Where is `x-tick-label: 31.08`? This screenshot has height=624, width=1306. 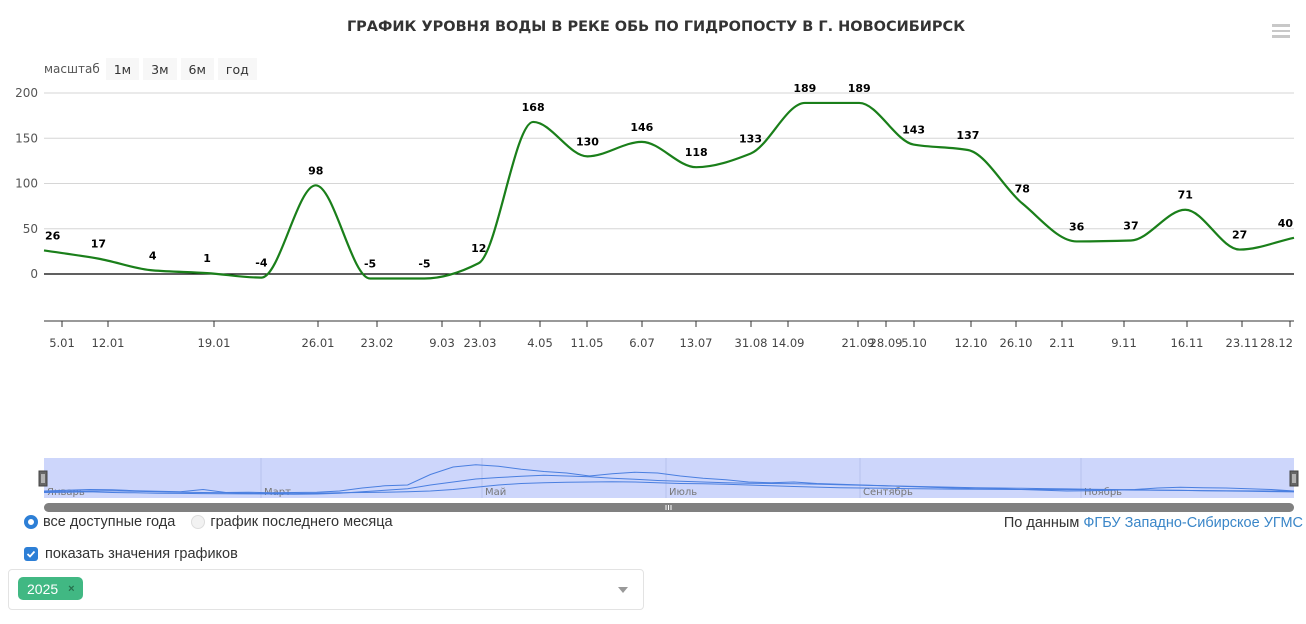 x-tick-label: 31.08 is located at coordinates (751, 343).